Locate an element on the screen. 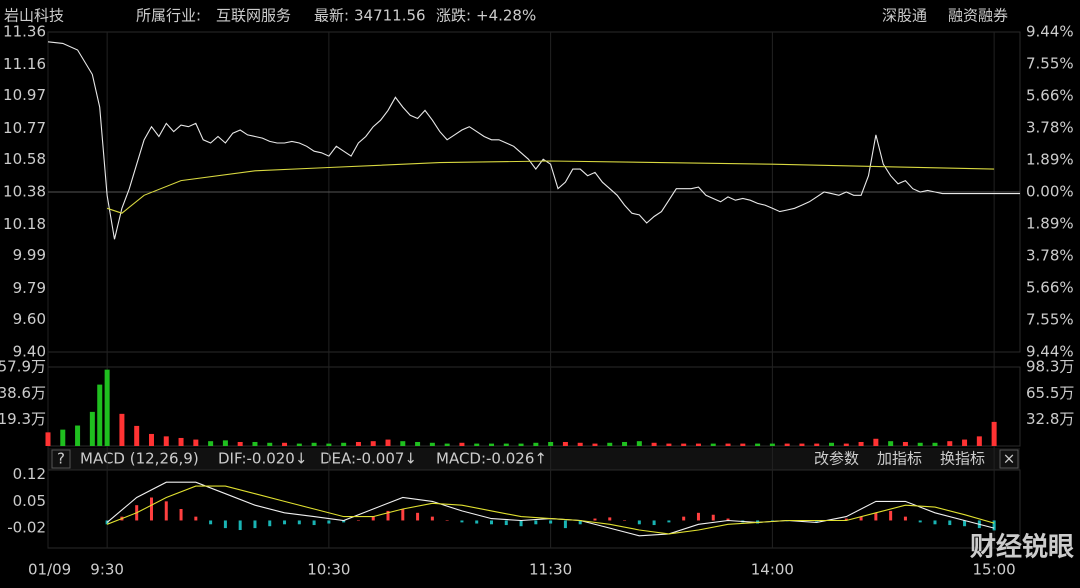 This screenshot has height=588, width=1080. watermark: 财经锐眼 is located at coordinates (1022, 547).